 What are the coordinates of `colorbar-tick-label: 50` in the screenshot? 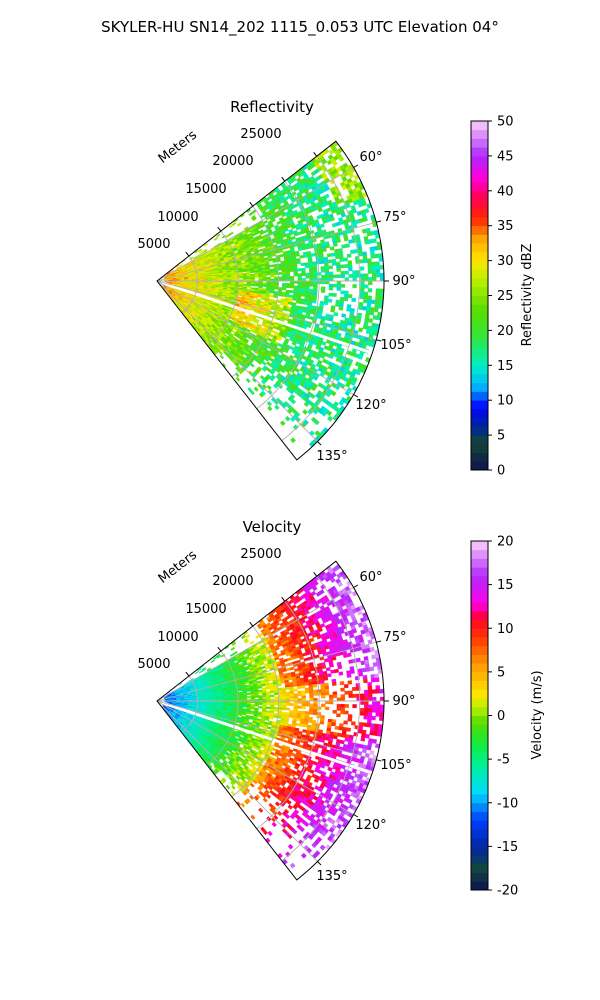 It's located at (505, 122).